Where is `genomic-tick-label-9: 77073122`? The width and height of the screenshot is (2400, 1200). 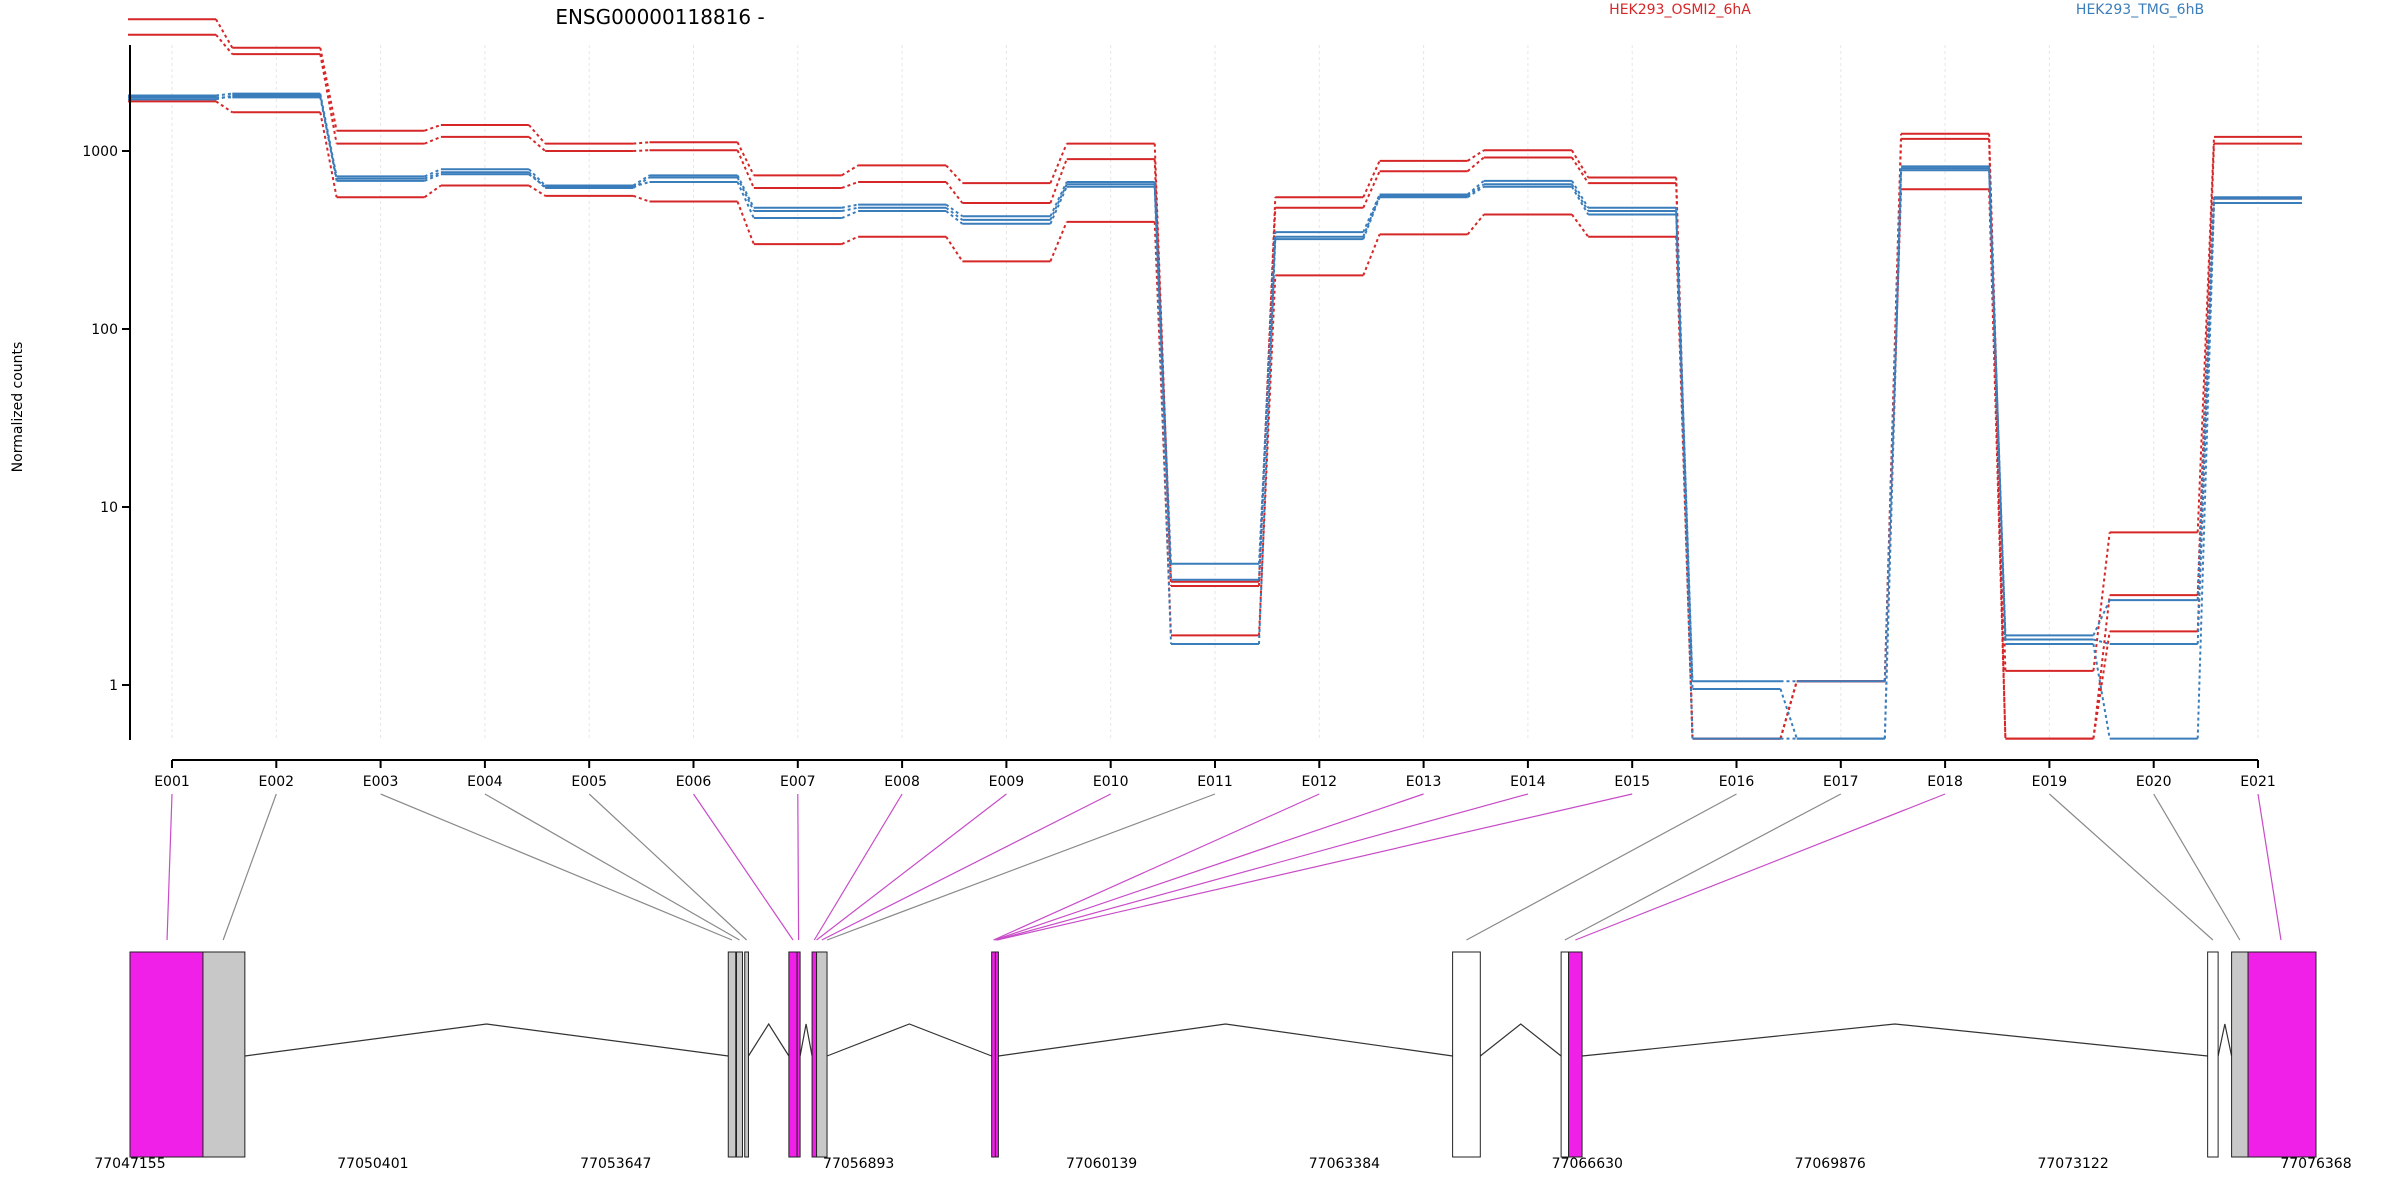
genomic-tick-label-9: 77073122 is located at coordinates (2072, 1164).